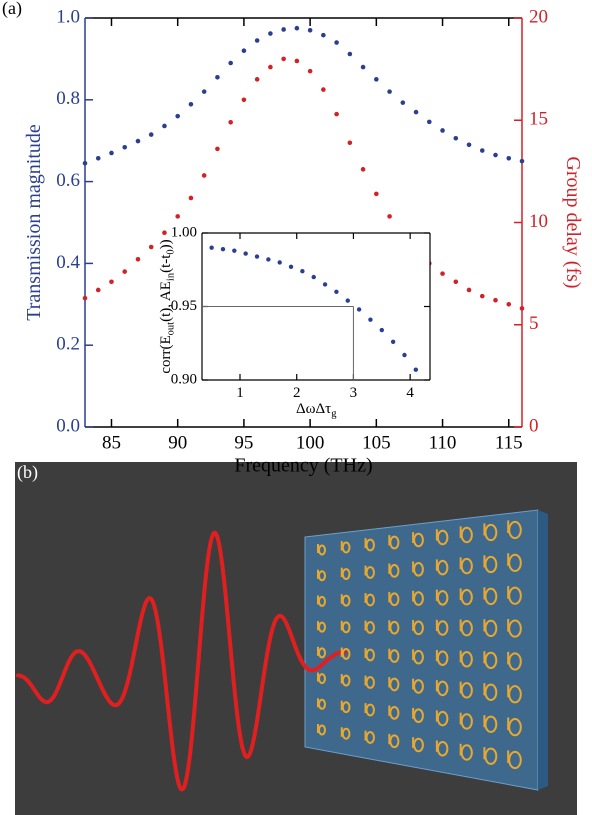 The image size is (592, 815). What do you see at coordinates (34, 222) in the screenshot?
I see `y-axis-label: Transmission magnitude` at bounding box center [34, 222].